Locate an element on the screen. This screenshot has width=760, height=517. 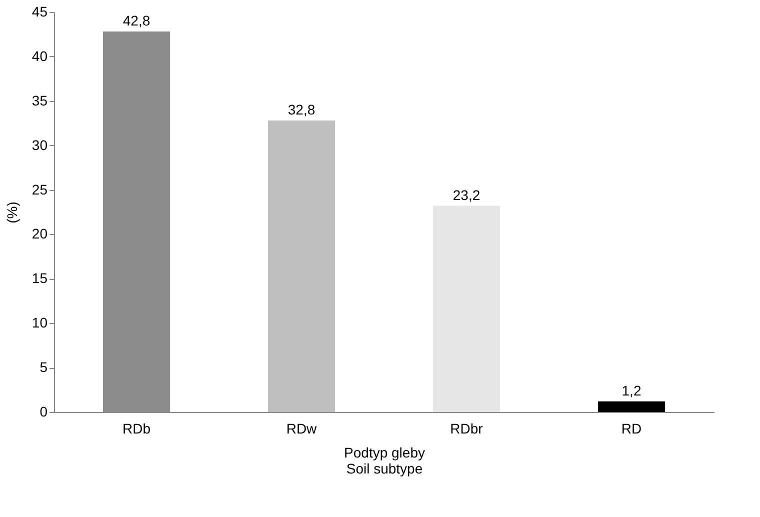
x-tick-label: RDbr is located at coordinates (467, 428).